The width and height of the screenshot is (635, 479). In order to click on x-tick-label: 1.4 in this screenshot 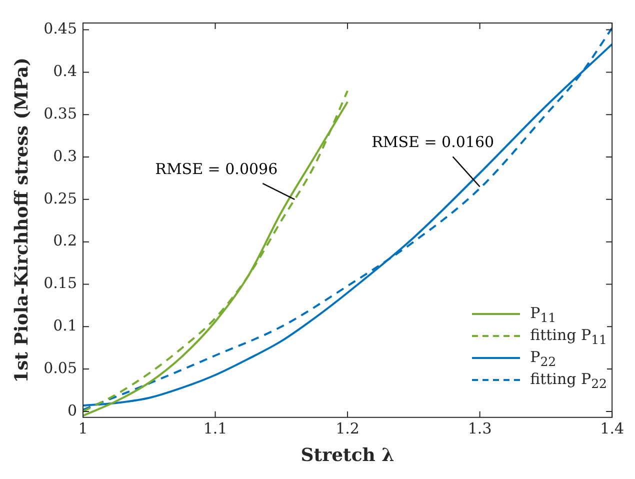, I will do `click(612, 428)`.